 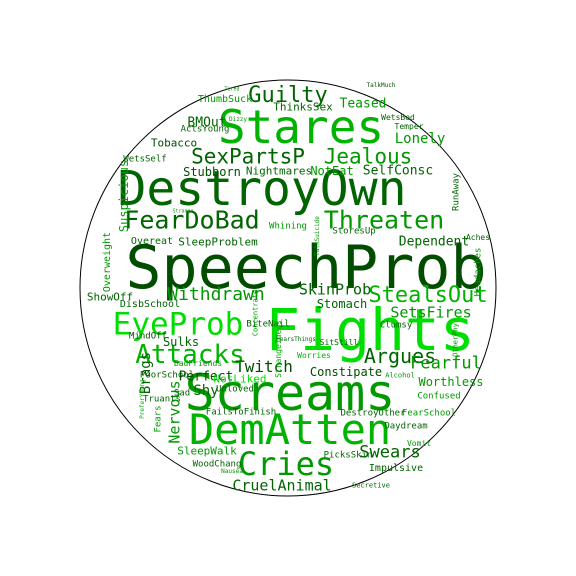 What do you see at coordinates (218, 242) in the screenshot?
I see `word-sleepproblem: SleepProblem` at bounding box center [218, 242].